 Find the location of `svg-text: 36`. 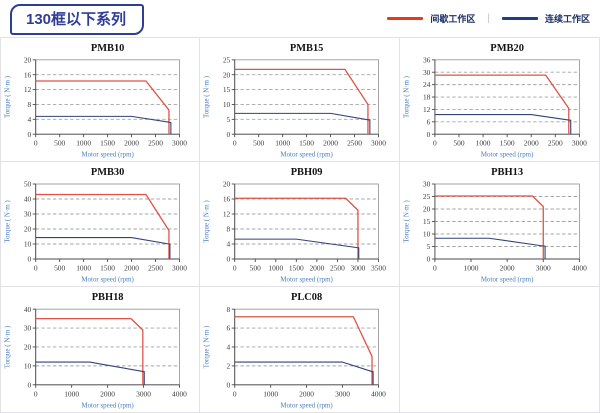

svg-text: 36 is located at coordinates (427, 59).